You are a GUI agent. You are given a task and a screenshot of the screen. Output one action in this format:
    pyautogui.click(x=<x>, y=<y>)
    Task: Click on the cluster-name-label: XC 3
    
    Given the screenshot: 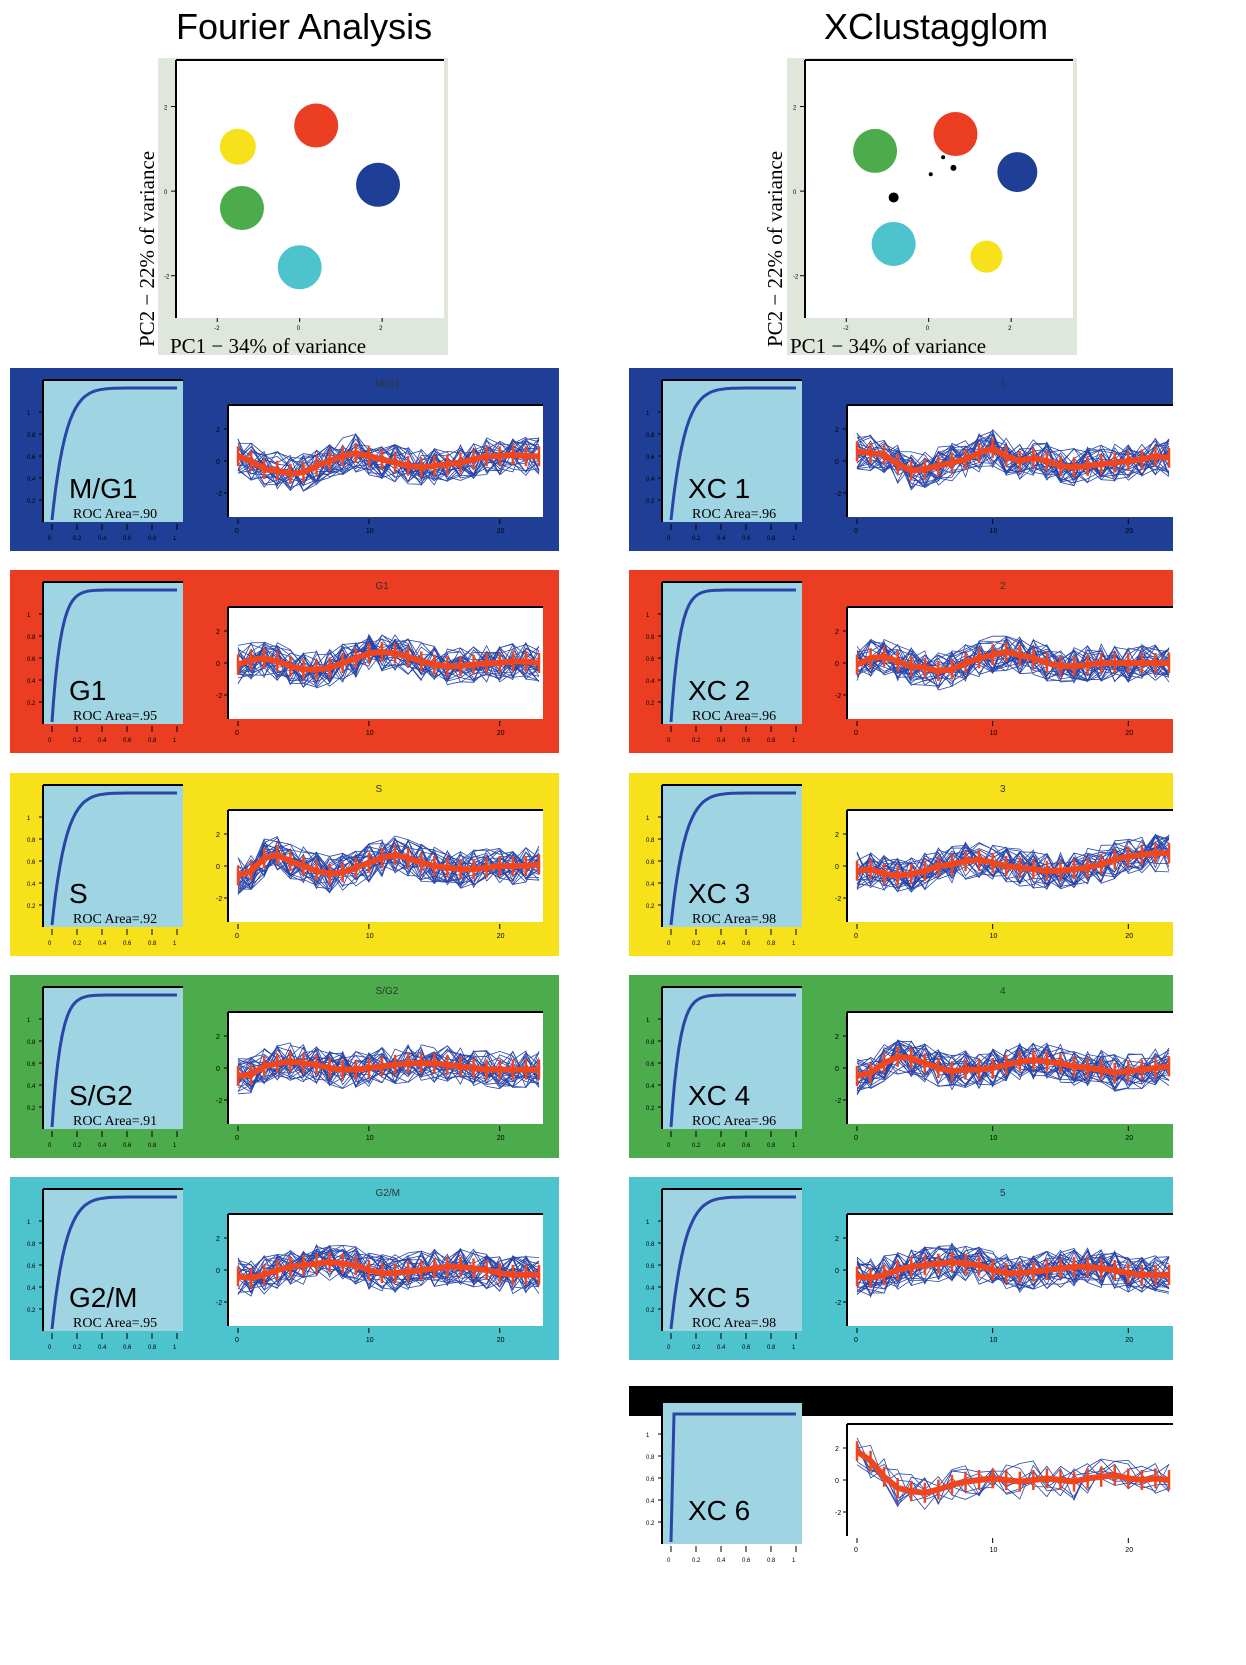 What is the action you would take?
    pyautogui.click(x=719, y=893)
    